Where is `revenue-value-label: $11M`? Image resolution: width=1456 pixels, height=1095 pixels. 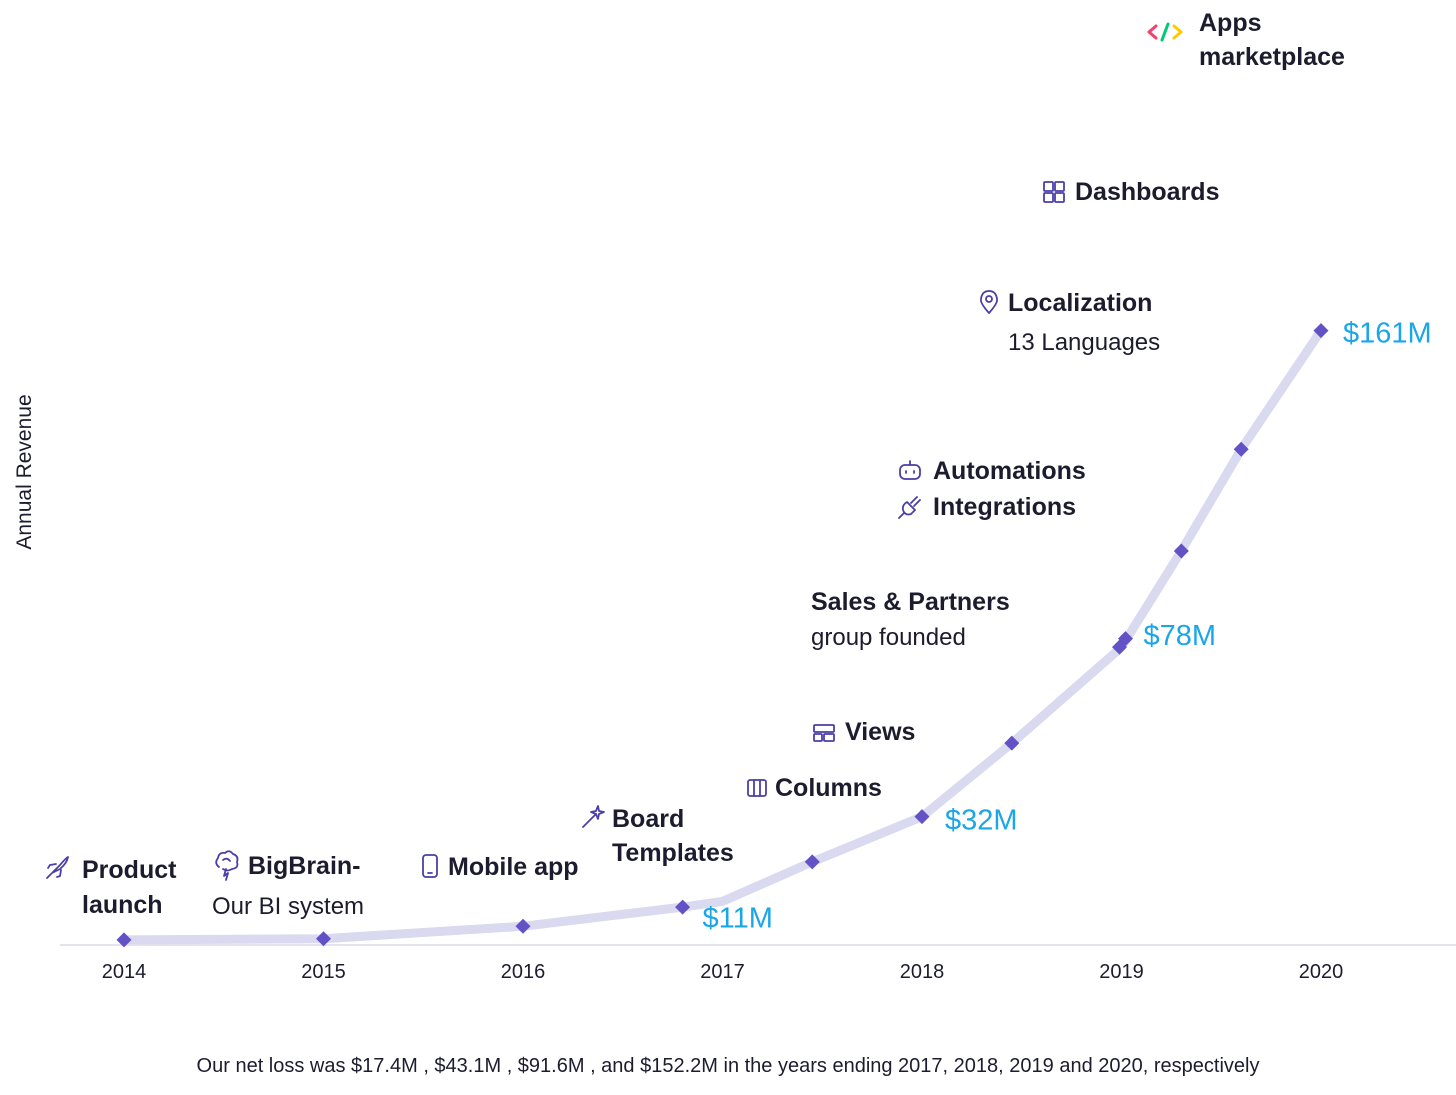
revenue-value-label: $11M is located at coordinates (738, 918).